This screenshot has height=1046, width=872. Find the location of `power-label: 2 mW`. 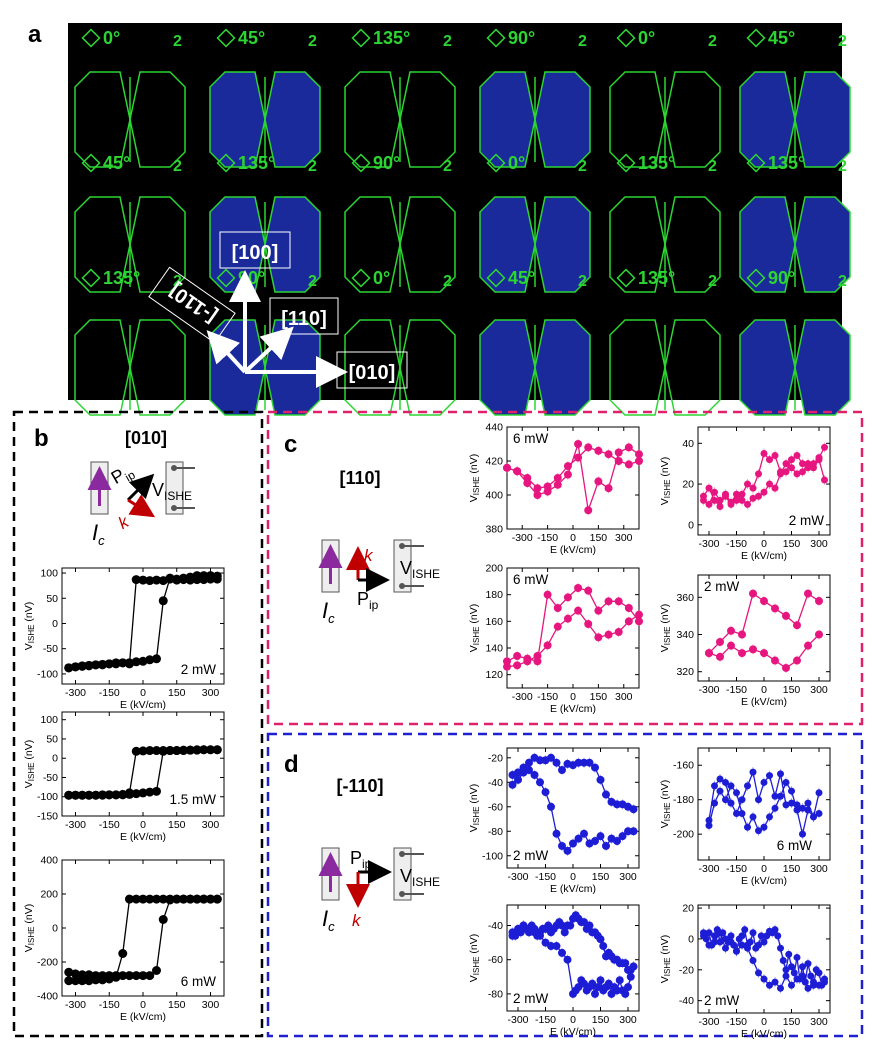

power-label: 2 mW is located at coordinates (807, 520).